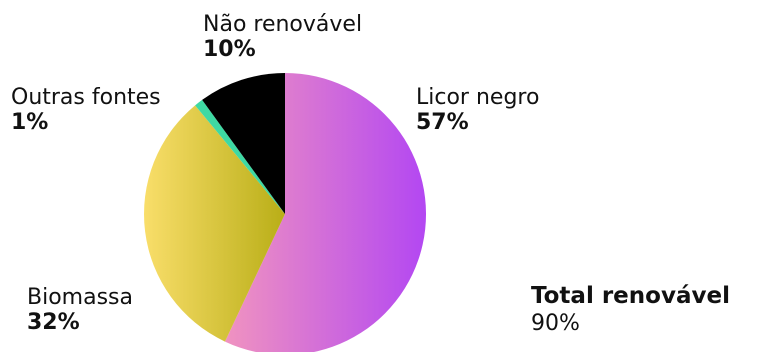  What do you see at coordinates (229, 50) in the screenshot?
I see `label-nao-renovavel-value: 10%` at bounding box center [229, 50].